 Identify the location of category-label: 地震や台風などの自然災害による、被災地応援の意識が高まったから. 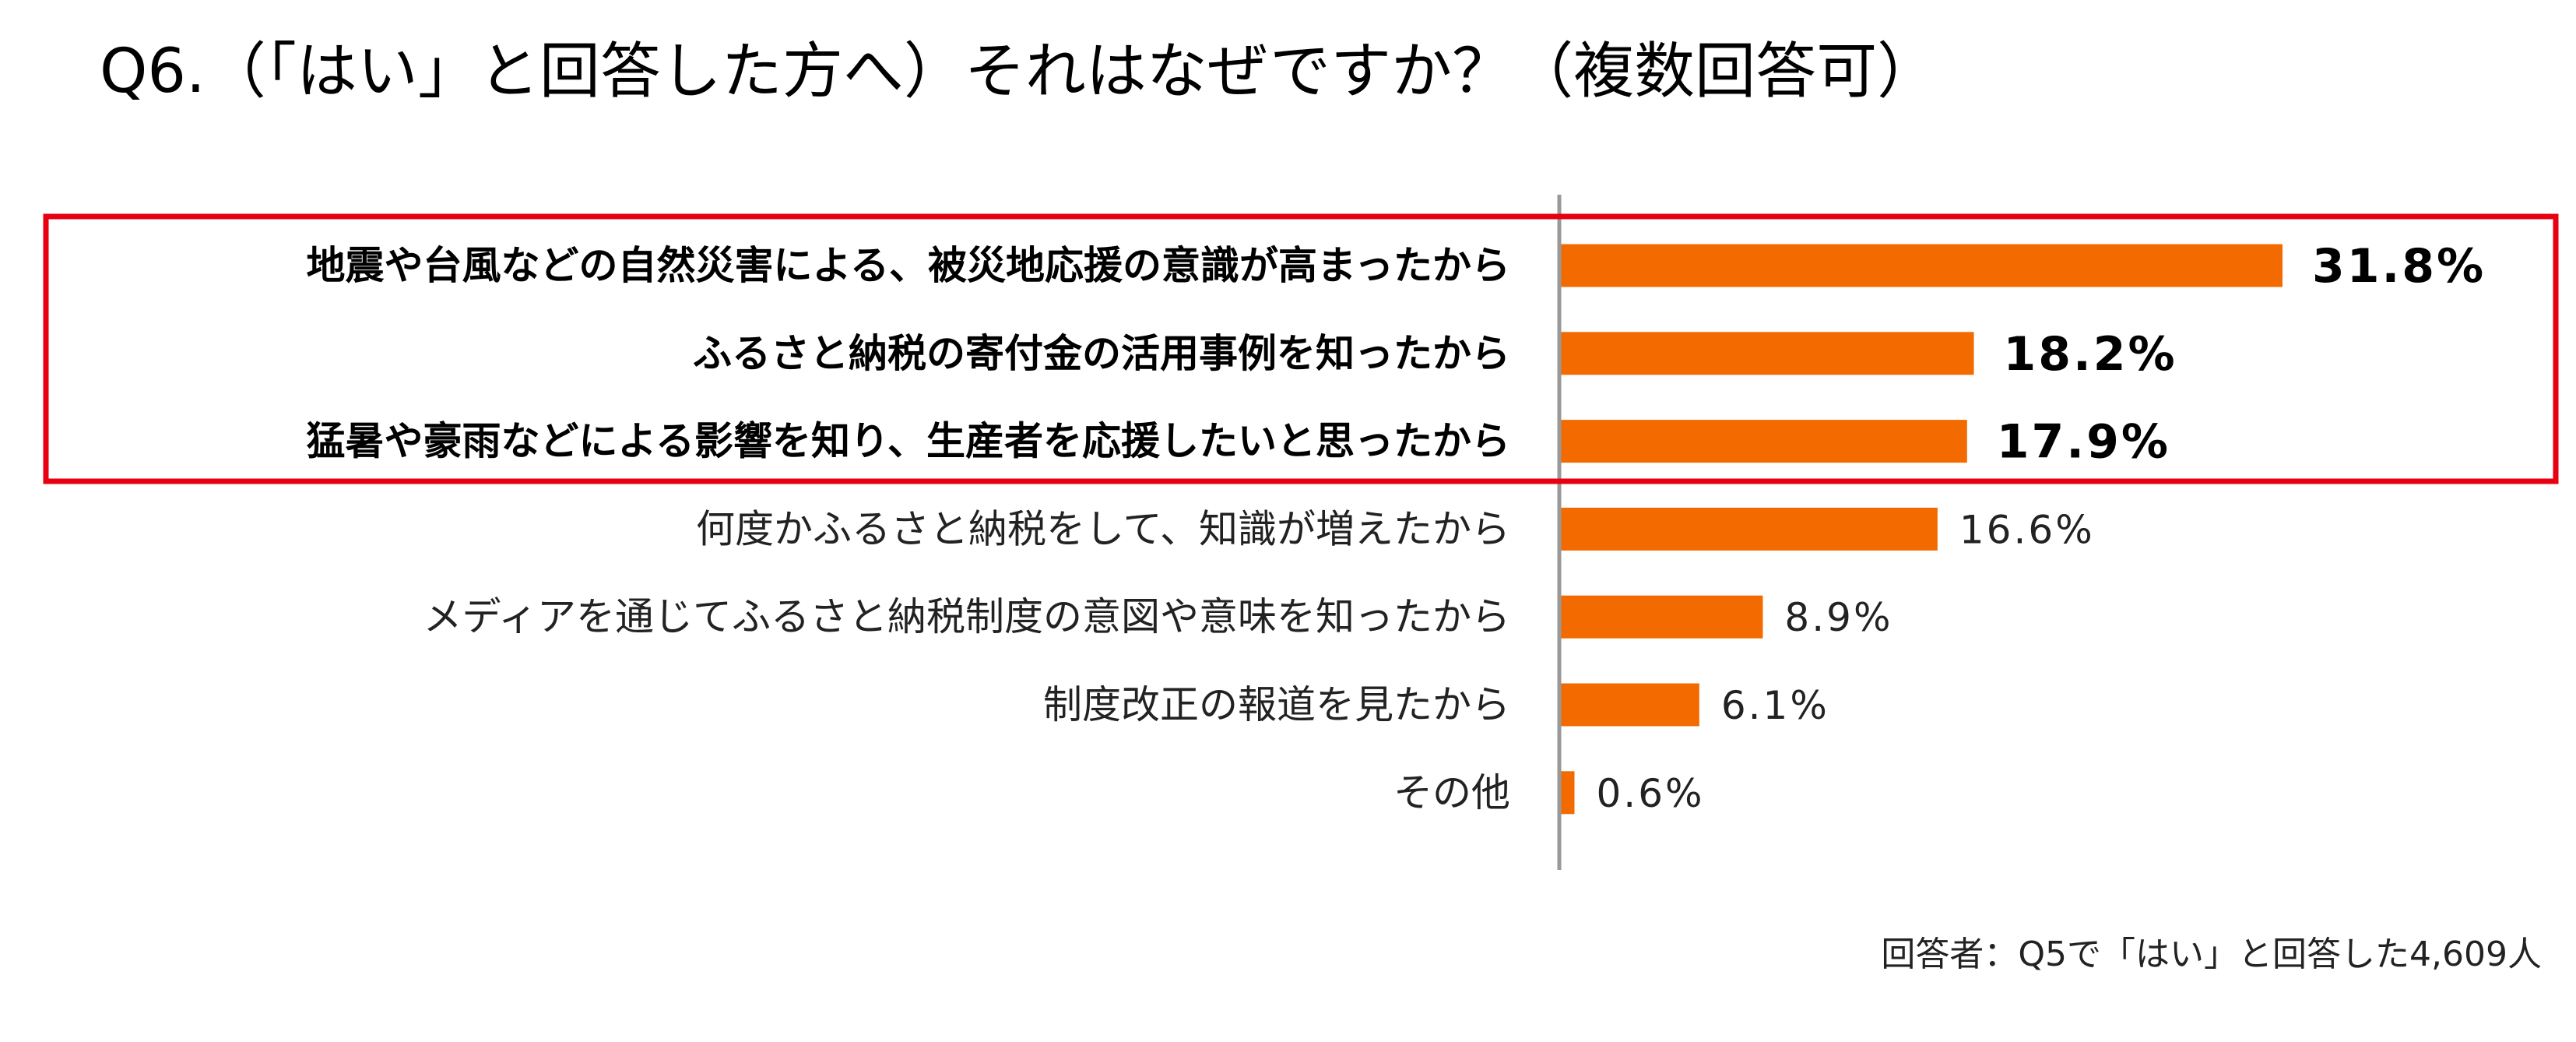
(909, 265).